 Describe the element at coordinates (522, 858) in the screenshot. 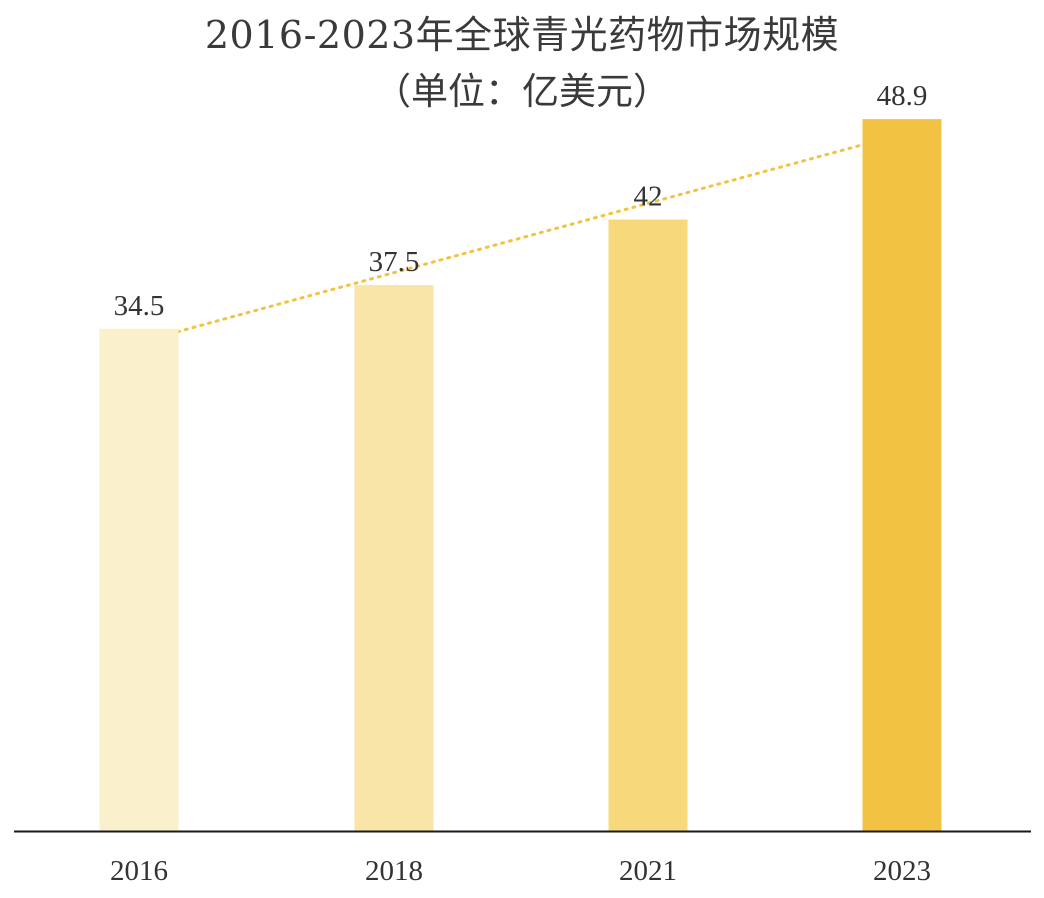

I see `x-axis: 2016 2018 2021 2023` at that location.